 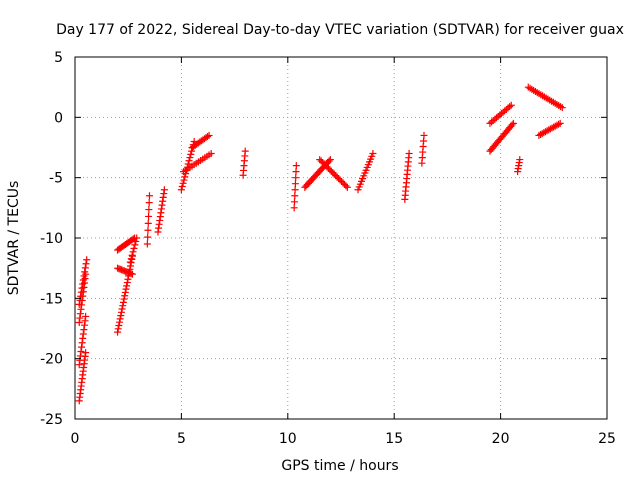 I want to click on y-tick-label: 0, so click(x=58, y=118).